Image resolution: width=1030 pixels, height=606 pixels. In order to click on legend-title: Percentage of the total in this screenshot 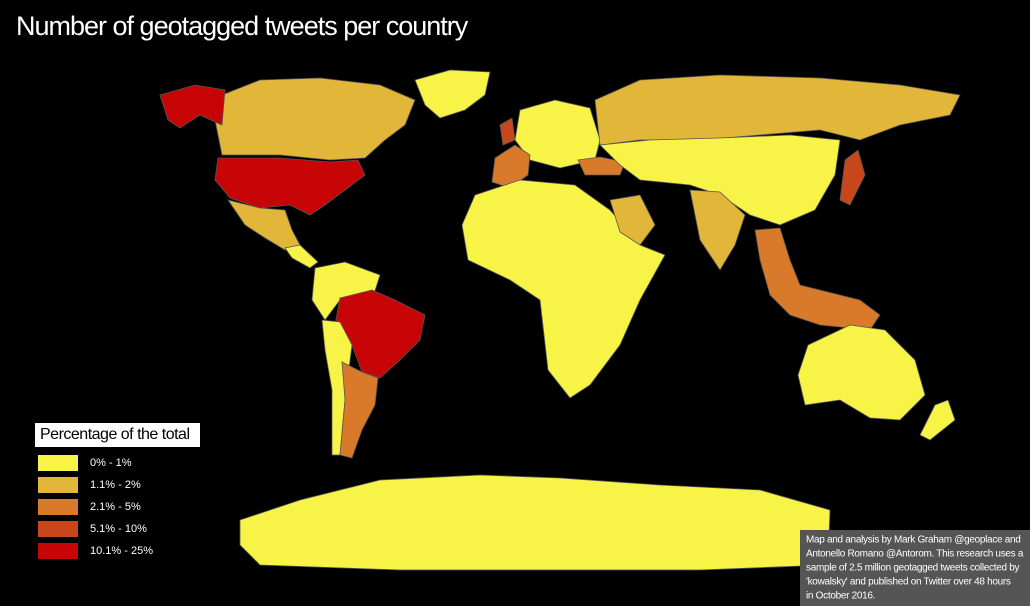, I will do `click(115, 434)`.